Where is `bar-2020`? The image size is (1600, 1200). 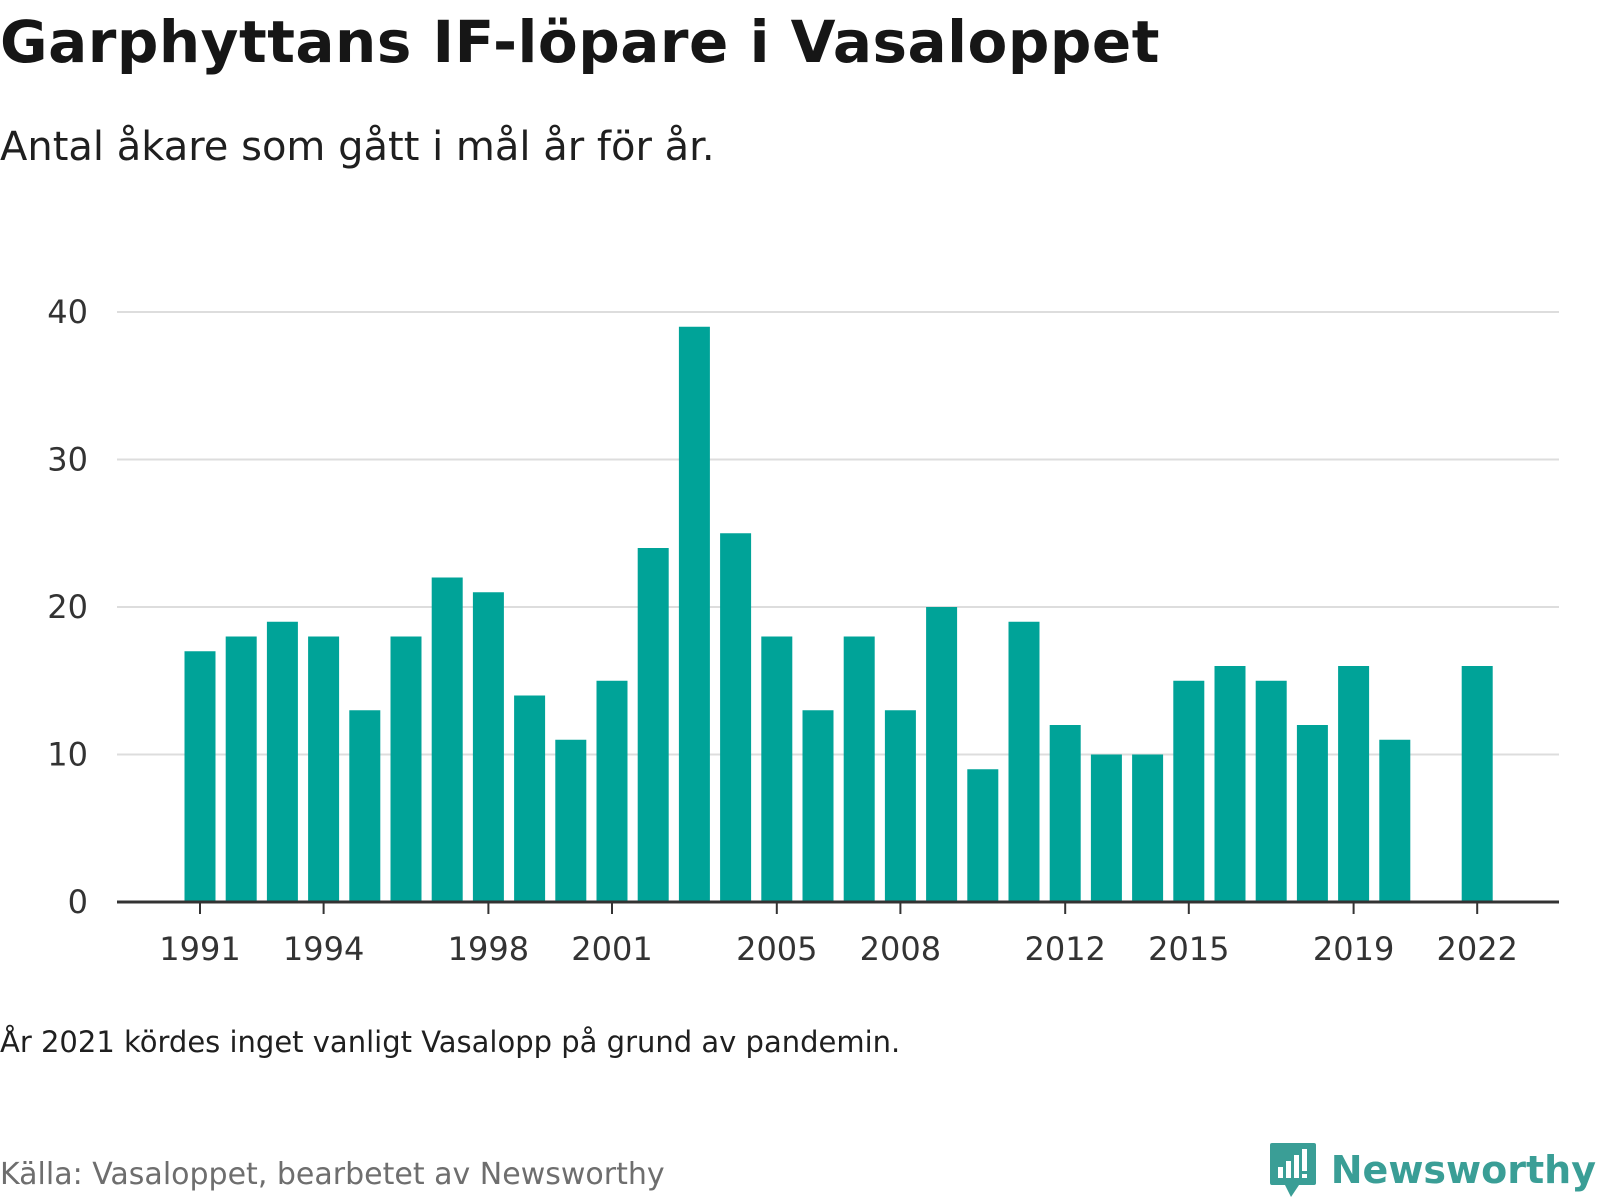
bar-2020 is located at coordinates (1395, 820).